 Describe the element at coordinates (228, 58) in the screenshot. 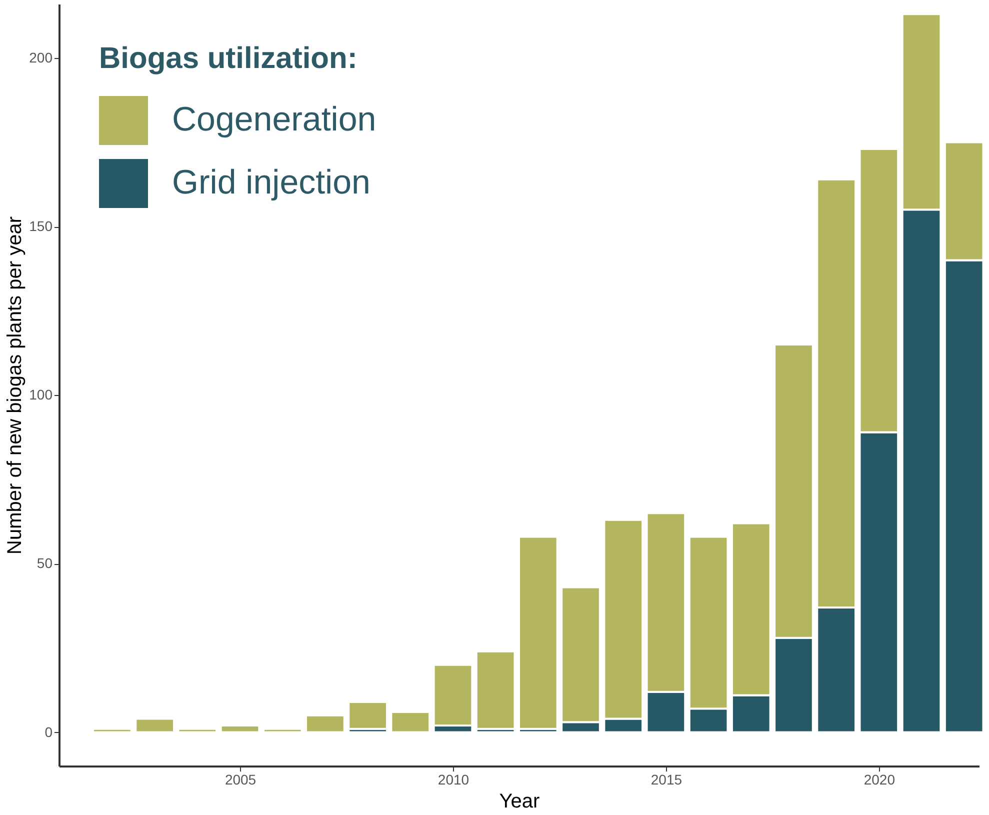

I see `legend-title: Biogas utilization:` at that location.